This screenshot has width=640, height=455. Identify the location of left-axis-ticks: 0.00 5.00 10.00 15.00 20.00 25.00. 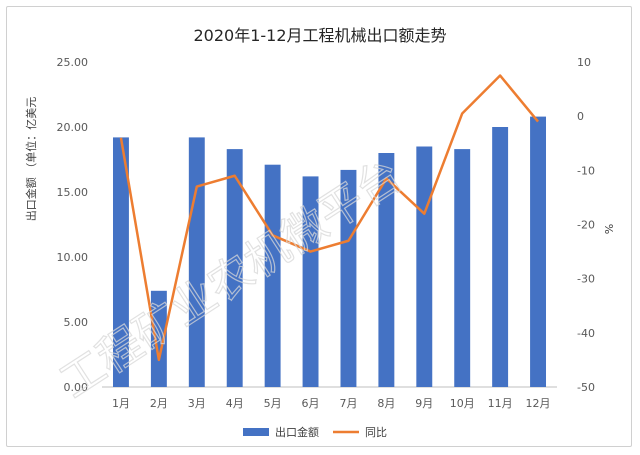
(73, 225).